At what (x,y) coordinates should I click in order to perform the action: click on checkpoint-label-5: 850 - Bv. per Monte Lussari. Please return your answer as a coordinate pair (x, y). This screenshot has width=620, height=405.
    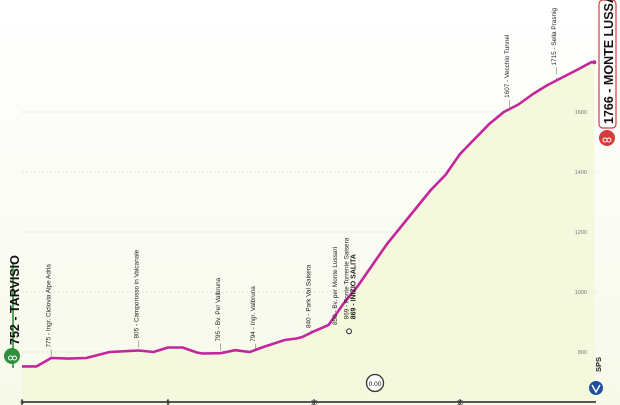
    Looking at the image, I should click on (335, 286).